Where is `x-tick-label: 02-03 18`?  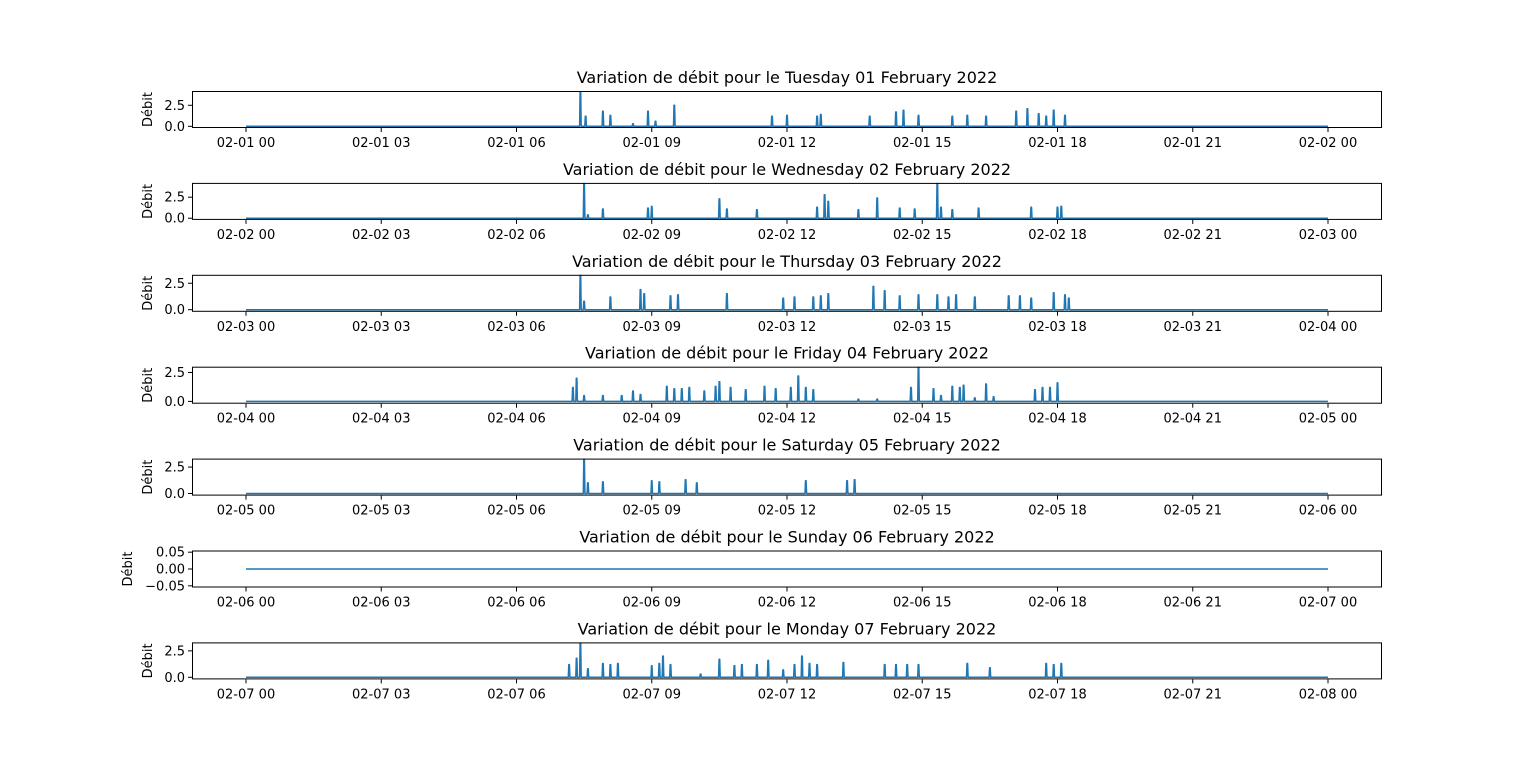
x-tick-label: 02-03 18 is located at coordinates (1057, 327).